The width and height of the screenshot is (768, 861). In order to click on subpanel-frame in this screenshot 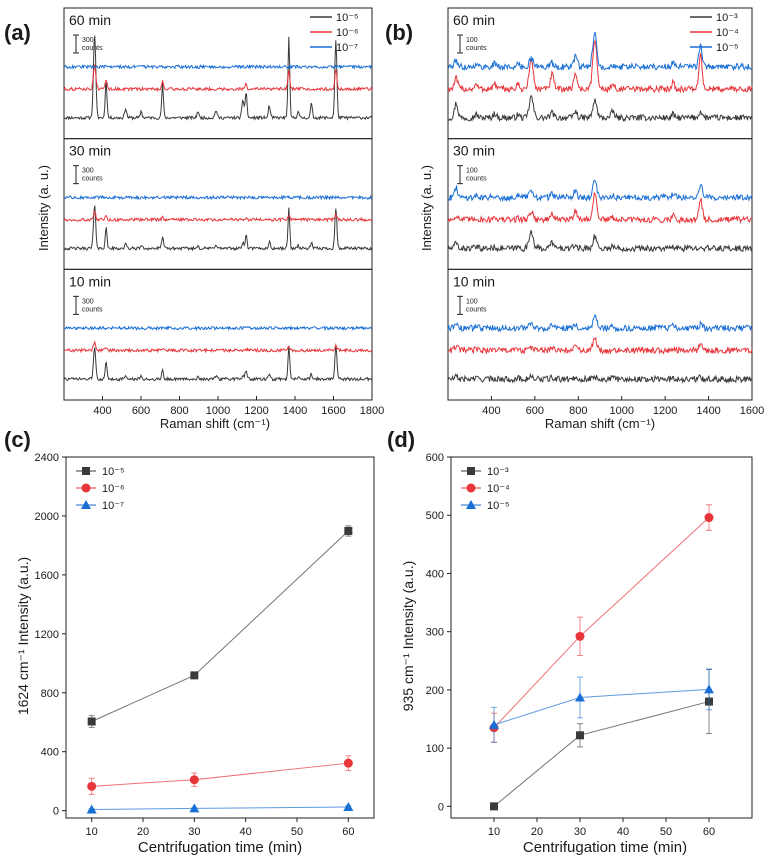, I will do `click(600, 334)`.